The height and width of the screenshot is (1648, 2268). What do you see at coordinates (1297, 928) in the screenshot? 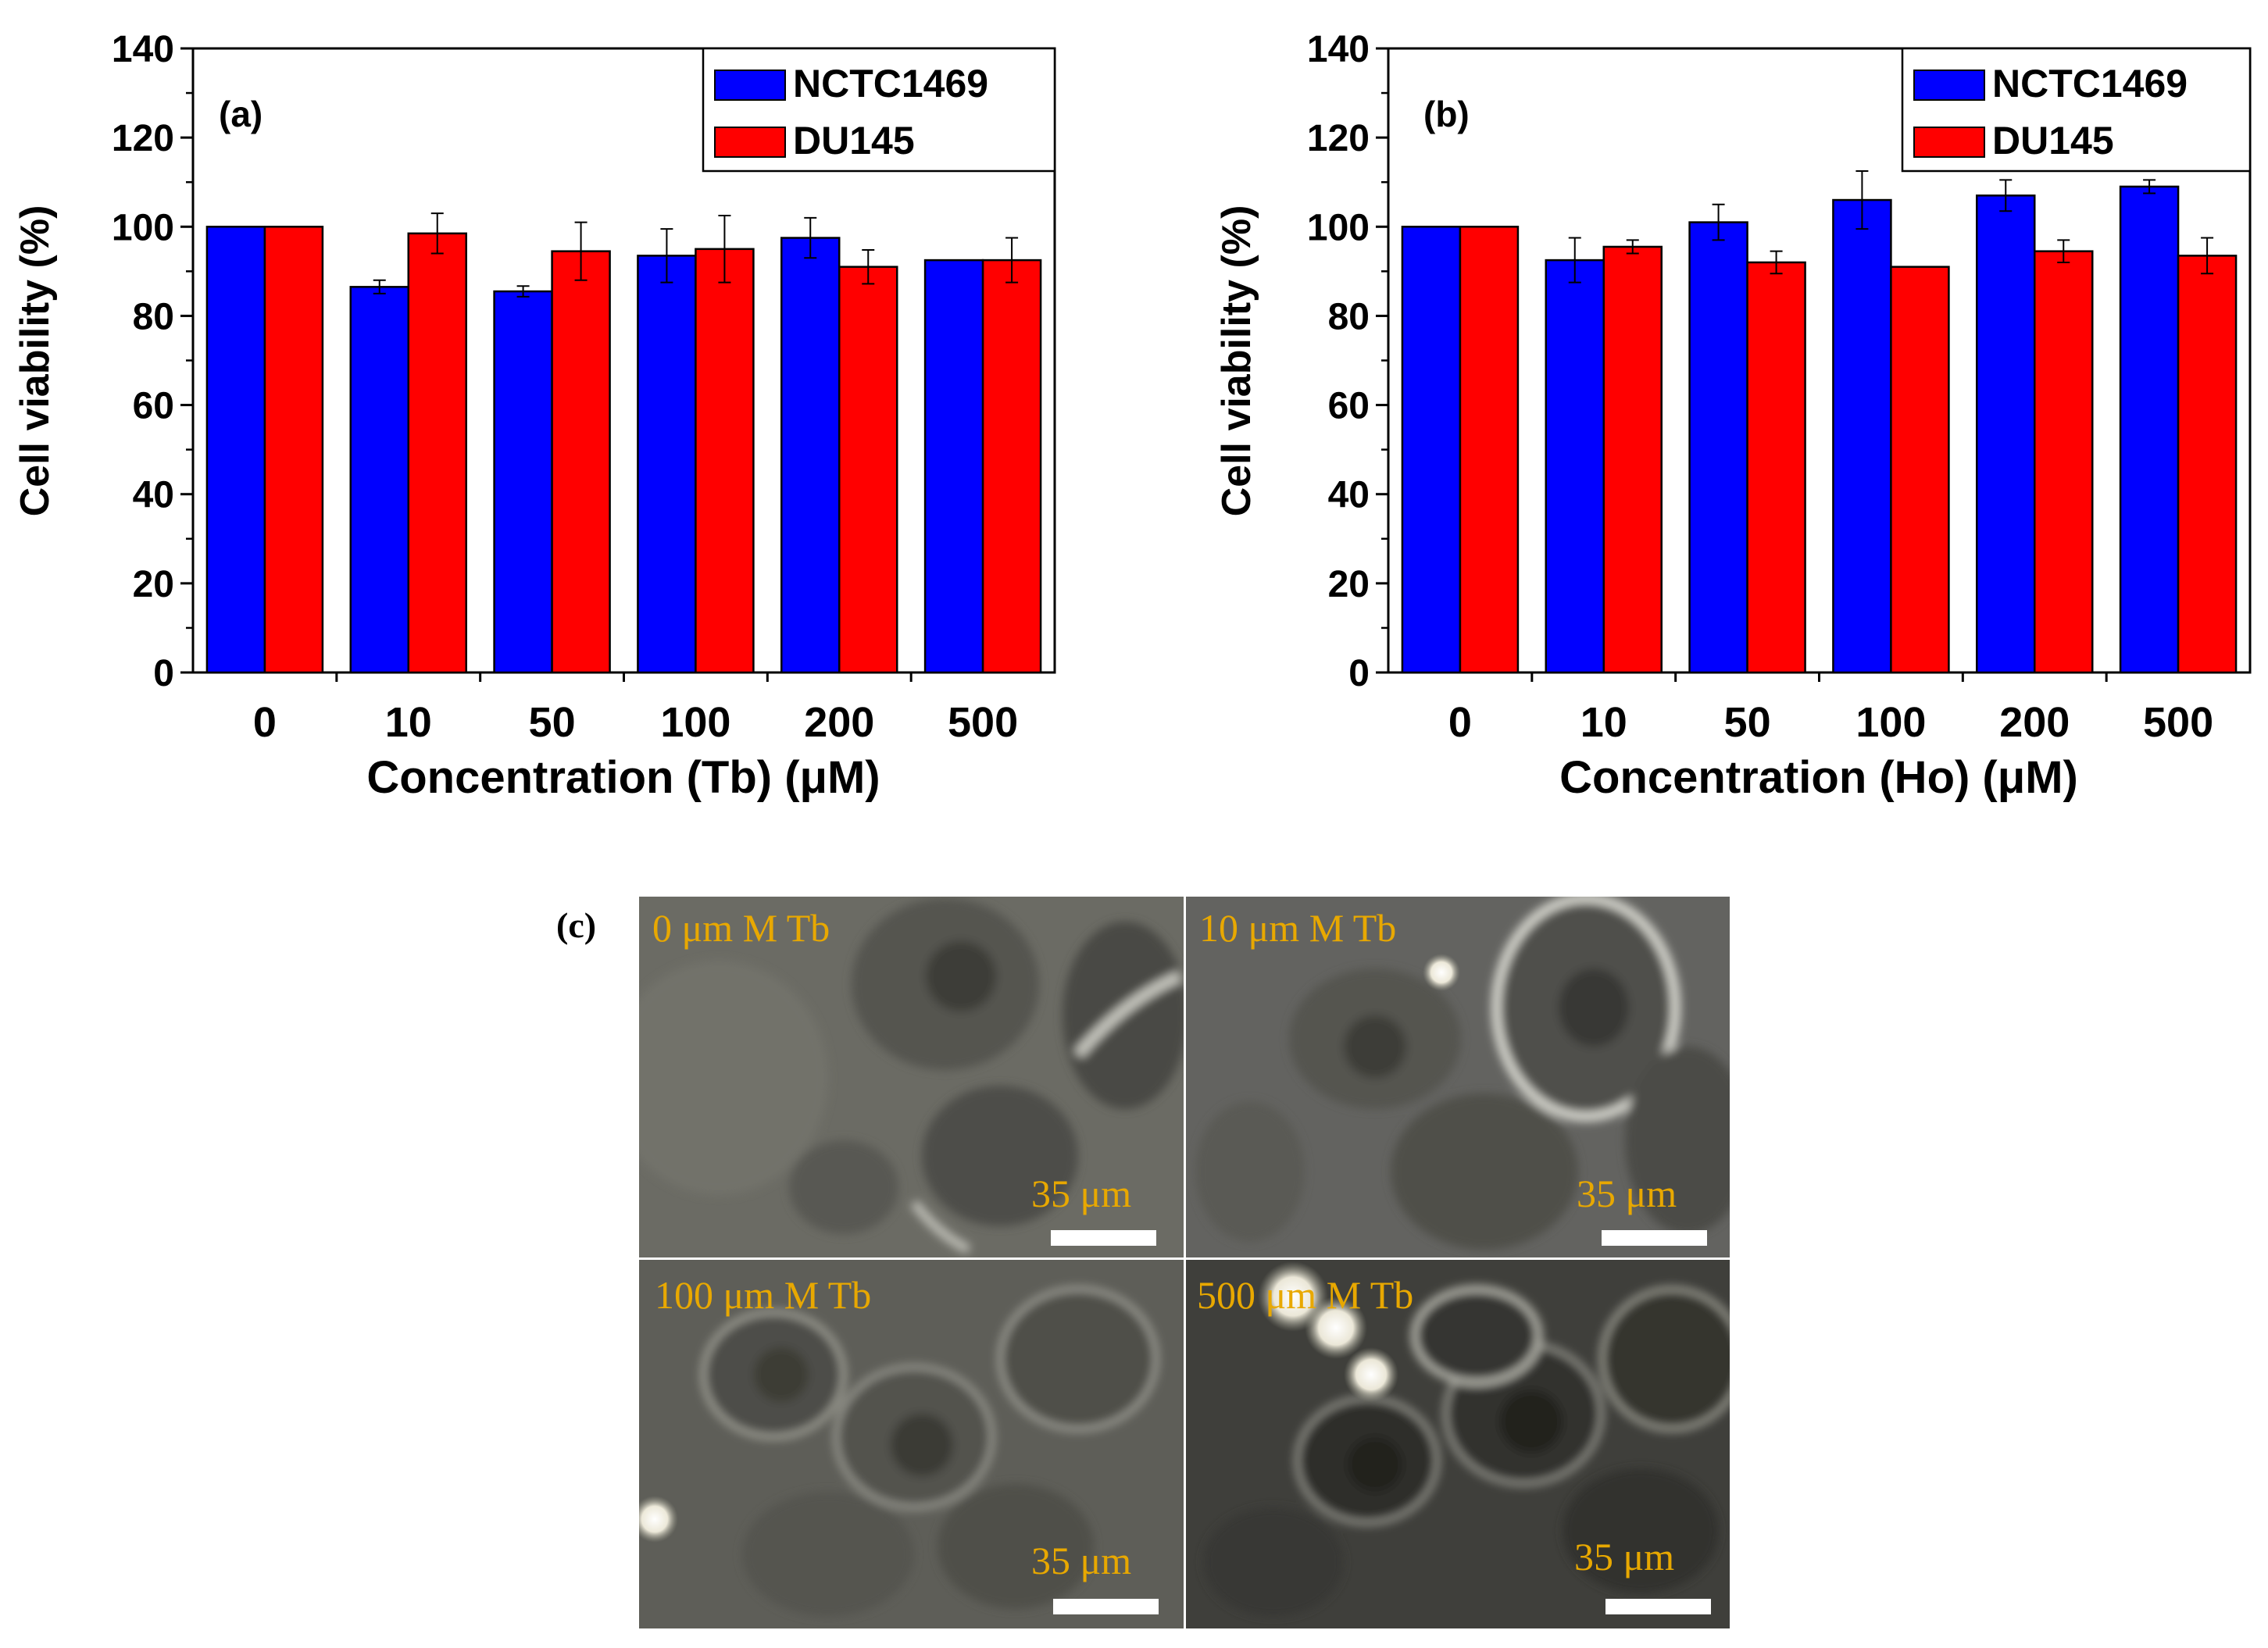
I see `tile-label-1: 10 μm M Tb` at bounding box center [1297, 928].